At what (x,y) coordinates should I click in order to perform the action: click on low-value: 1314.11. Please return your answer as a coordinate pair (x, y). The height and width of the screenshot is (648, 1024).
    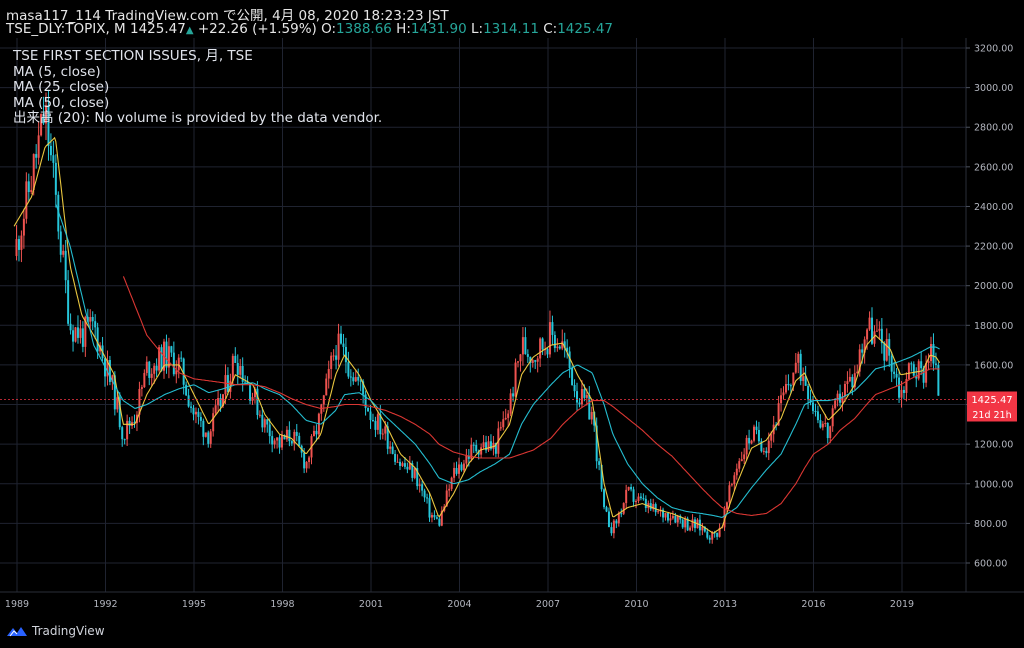
    Looking at the image, I should click on (511, 29).